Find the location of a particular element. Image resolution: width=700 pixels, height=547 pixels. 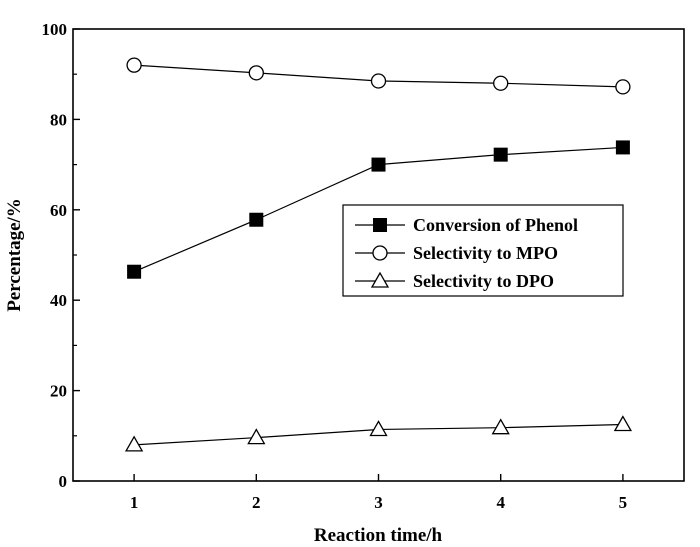

x-tick-label: 5 is located at coordinates (623, 502).